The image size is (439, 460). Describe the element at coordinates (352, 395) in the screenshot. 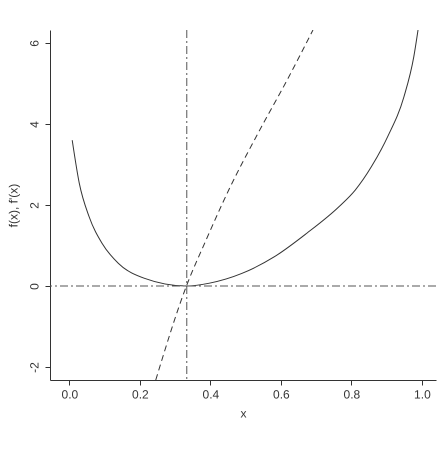

I see `x-tick-label: 0.8` at that location.